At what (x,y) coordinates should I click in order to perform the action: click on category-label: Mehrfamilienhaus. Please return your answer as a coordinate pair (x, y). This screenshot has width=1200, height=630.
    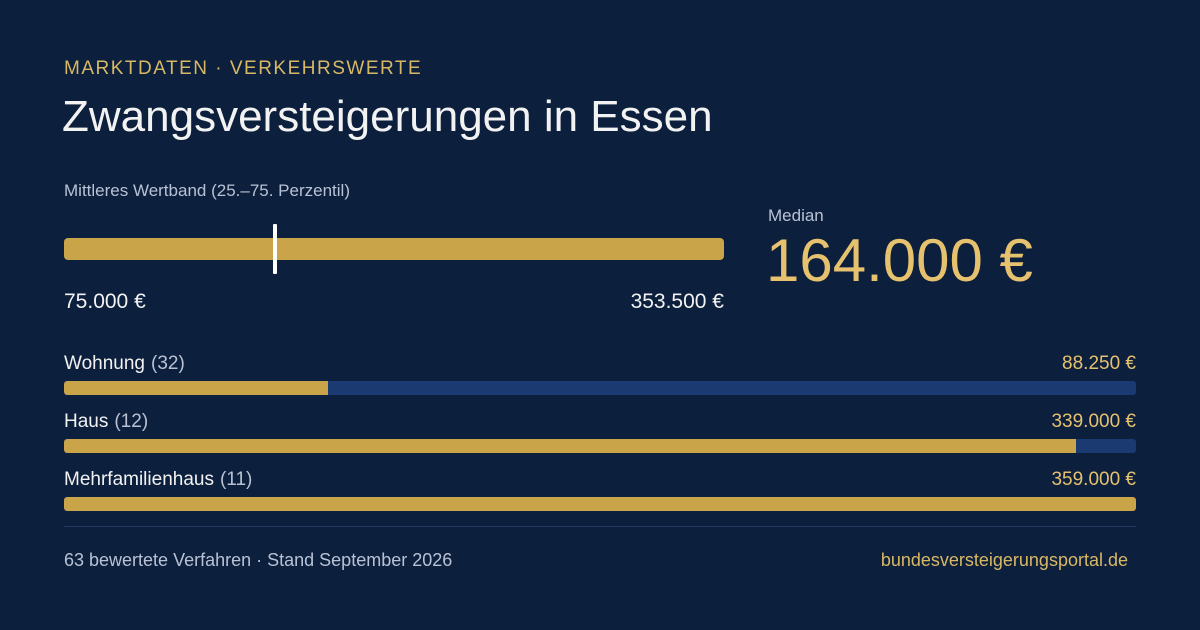
    Looking at the image, I should click on (139, 479).